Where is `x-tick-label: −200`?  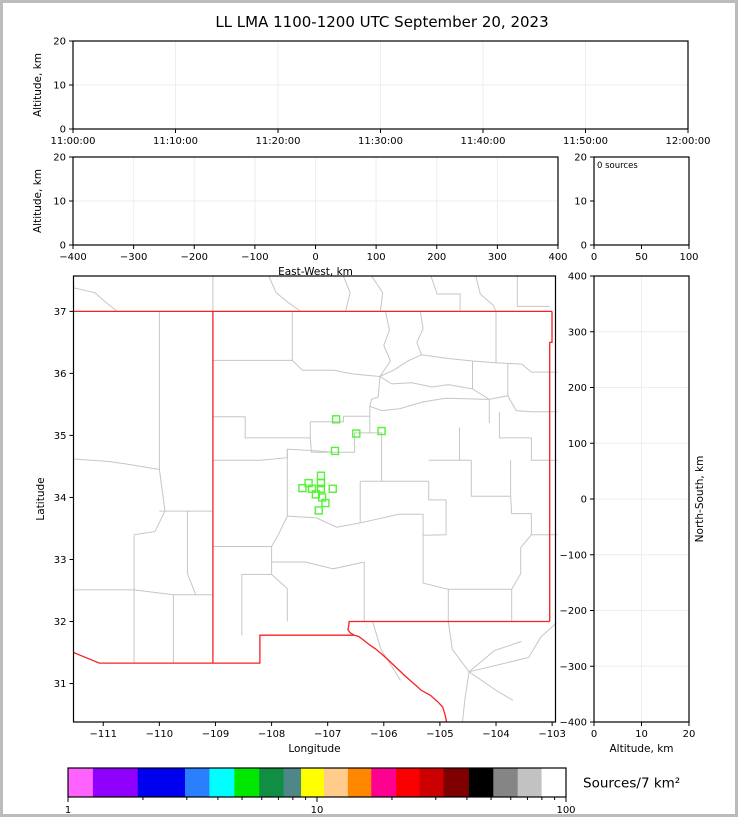
x-tick-label: −200 is located at coordinates (194, 257).